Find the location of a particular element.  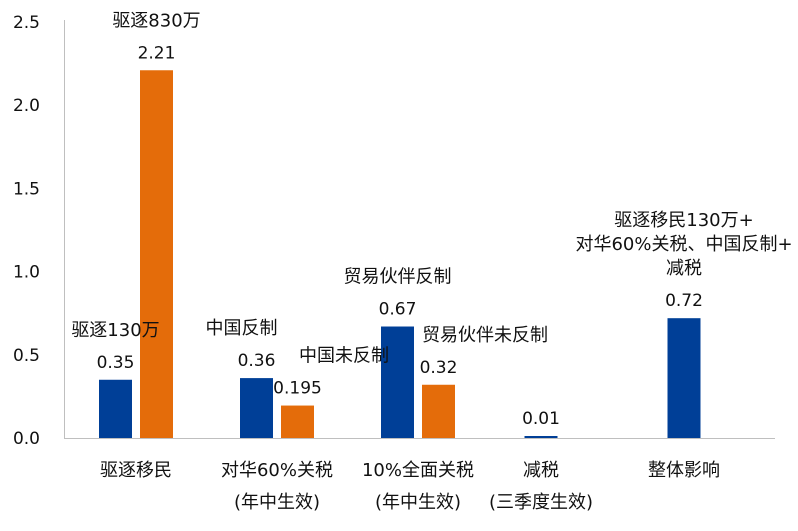

x-tick-label: 对华60%关税 is located at coordinates (277, 470).